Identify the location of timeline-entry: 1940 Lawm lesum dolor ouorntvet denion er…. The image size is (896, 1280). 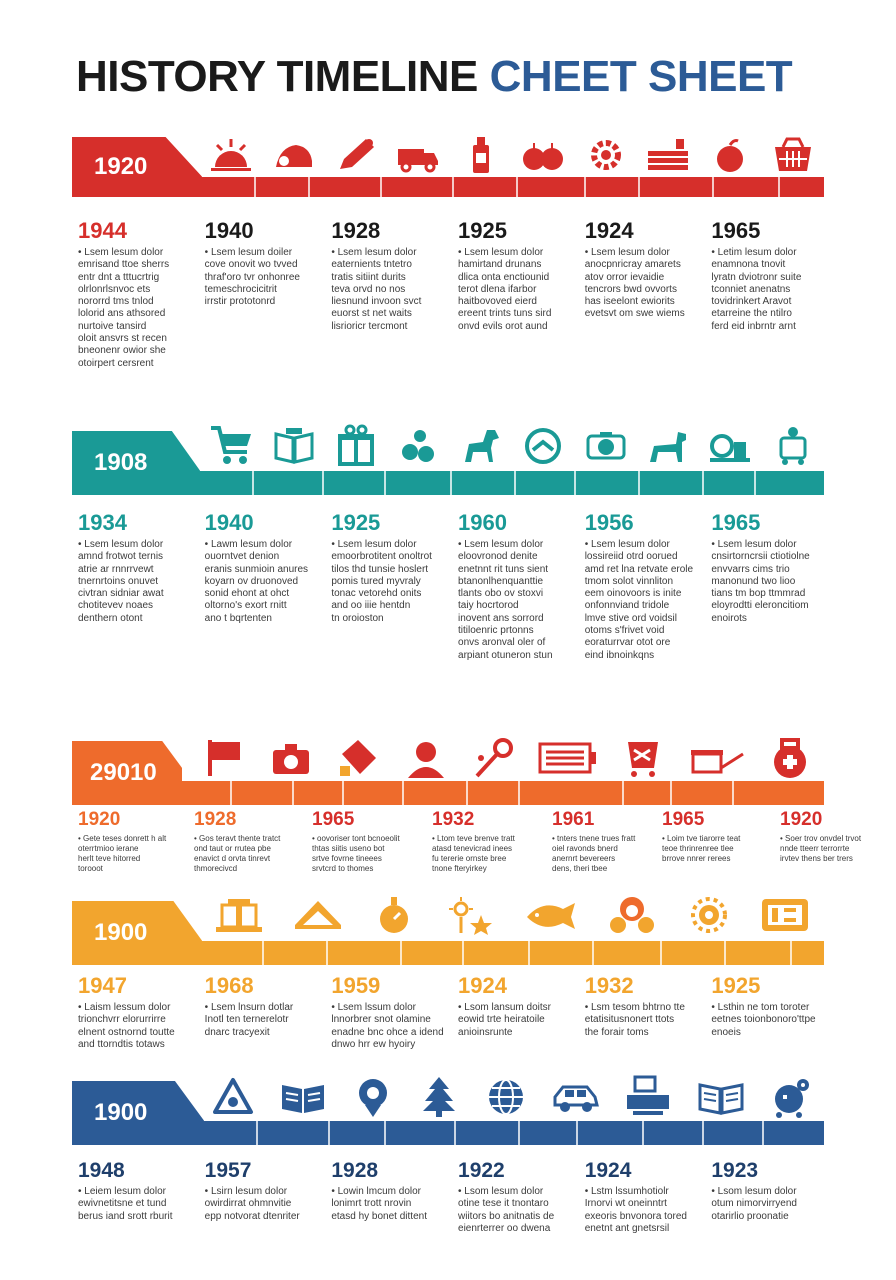
(268, 587).